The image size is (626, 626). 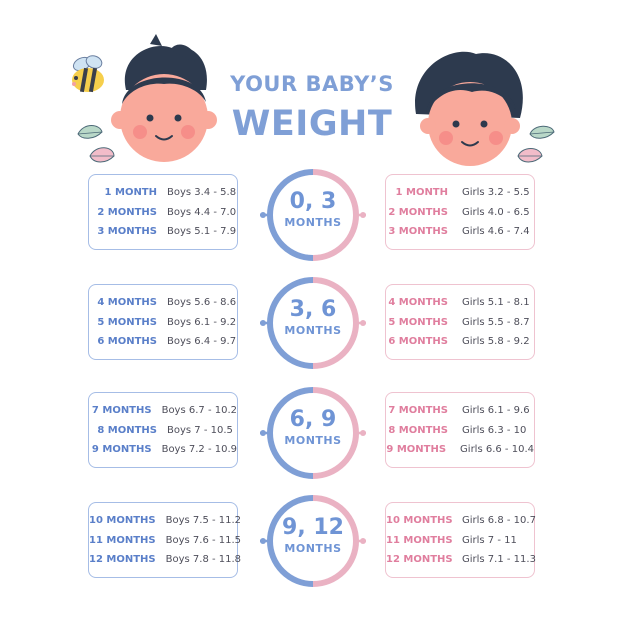 What do you see at coordinates (496, 231) in the screenshot?
I see `weight-range: Girls 4.6 - 7.4` at bounding box center [496, 231].